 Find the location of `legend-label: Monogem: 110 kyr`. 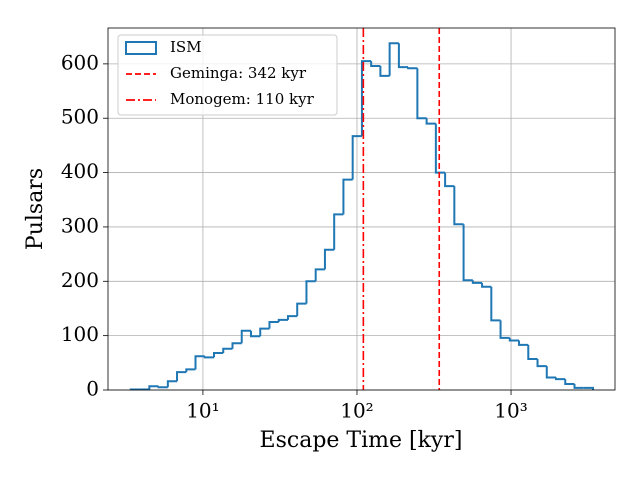

legend-label: Monogem: 110 kyr is located at coordinates (242, 99).